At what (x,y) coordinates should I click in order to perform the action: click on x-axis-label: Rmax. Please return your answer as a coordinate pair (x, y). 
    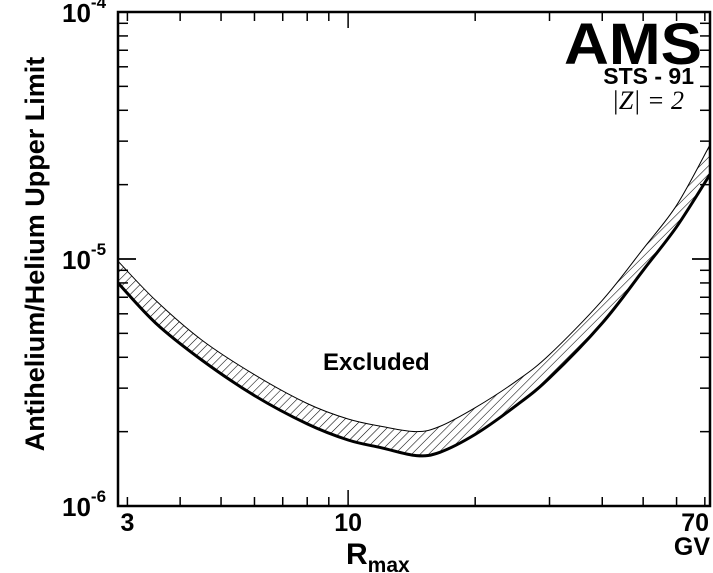
    Looking at the image, I should click on (378, 555).